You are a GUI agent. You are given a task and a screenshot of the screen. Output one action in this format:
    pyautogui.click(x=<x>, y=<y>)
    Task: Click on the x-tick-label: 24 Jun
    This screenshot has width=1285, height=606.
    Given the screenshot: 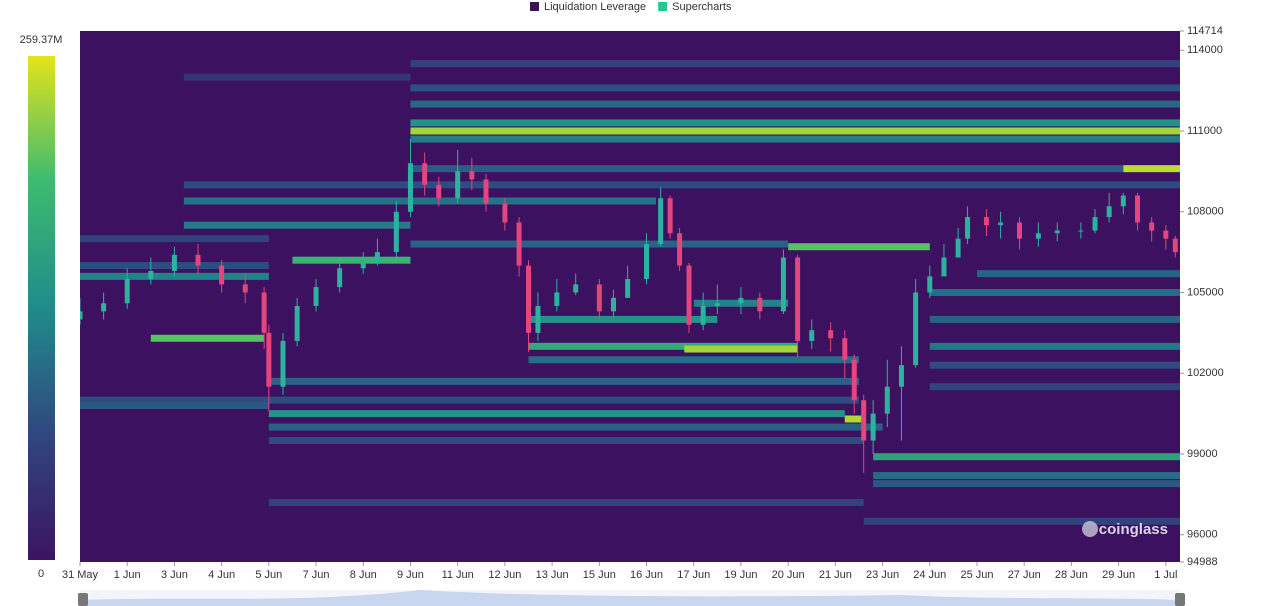 What is the action you would take?
    pyautogui.click(x=929, y=575)
    